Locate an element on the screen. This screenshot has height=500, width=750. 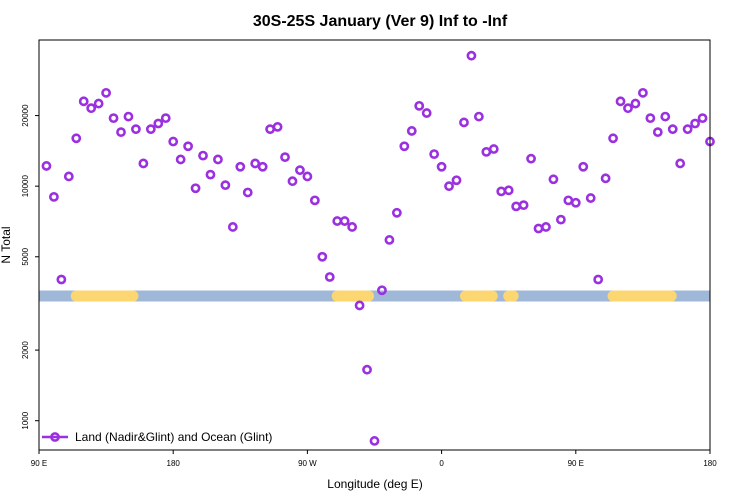
chart-title: 30S-25S January (Ver 9) Inf to -Inf is located at coordinates (380, 21).